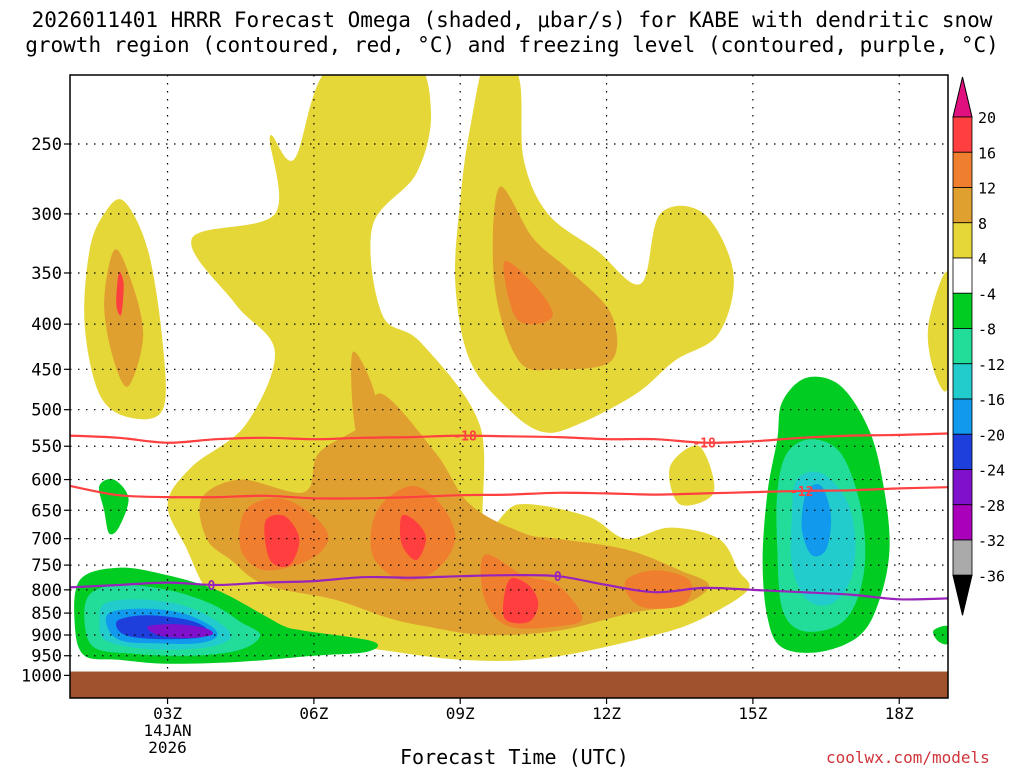 This screenshot has height=769, width=1024. Describe the element at coordinates (991, 435) in the screenshot. I see `colorbar-label-9: -20` at that location.